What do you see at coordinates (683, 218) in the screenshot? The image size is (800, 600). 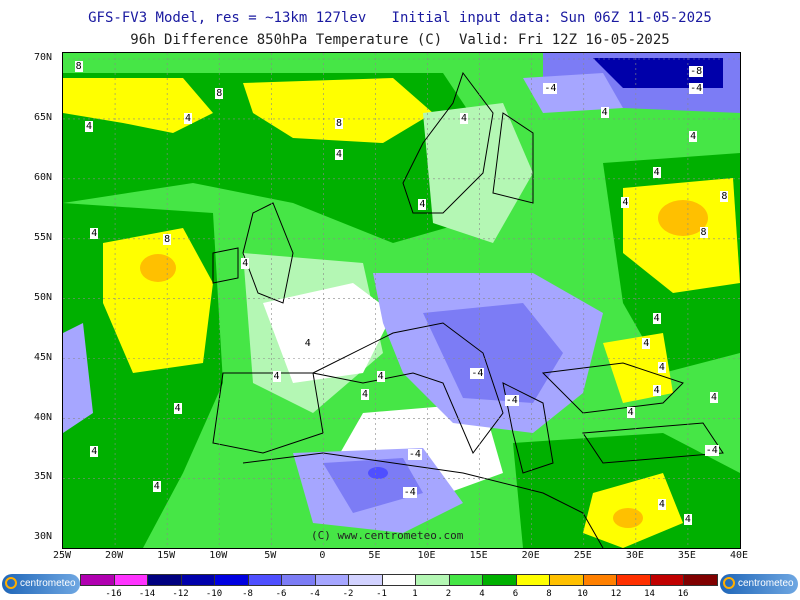 I see `field-core-russia` at bounding box center [683, 218].